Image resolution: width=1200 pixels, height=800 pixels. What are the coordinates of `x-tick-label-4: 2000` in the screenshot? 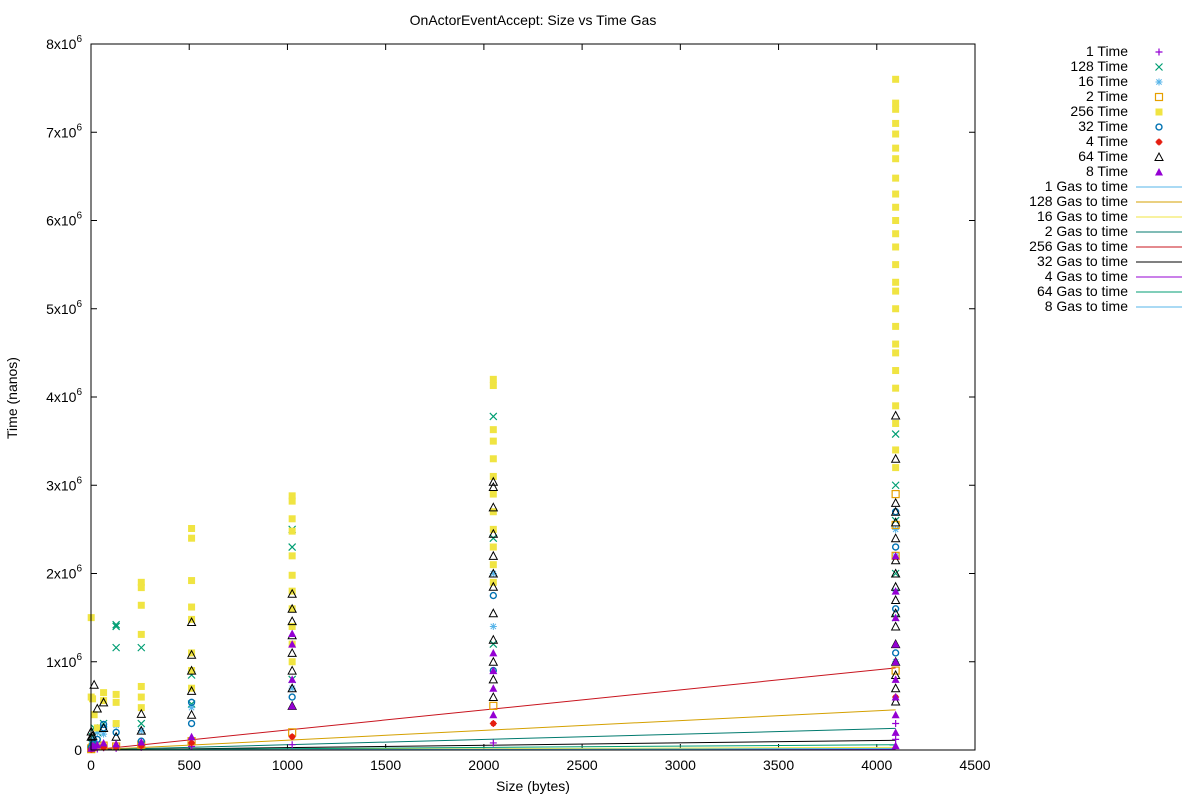 It's located at (483, 765).